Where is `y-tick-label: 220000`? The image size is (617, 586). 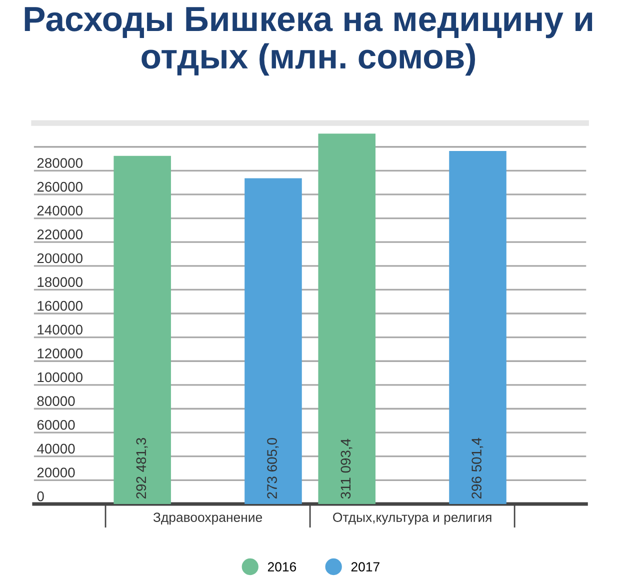 y-tick-label: 220000 is located at coordinates (59, 235).